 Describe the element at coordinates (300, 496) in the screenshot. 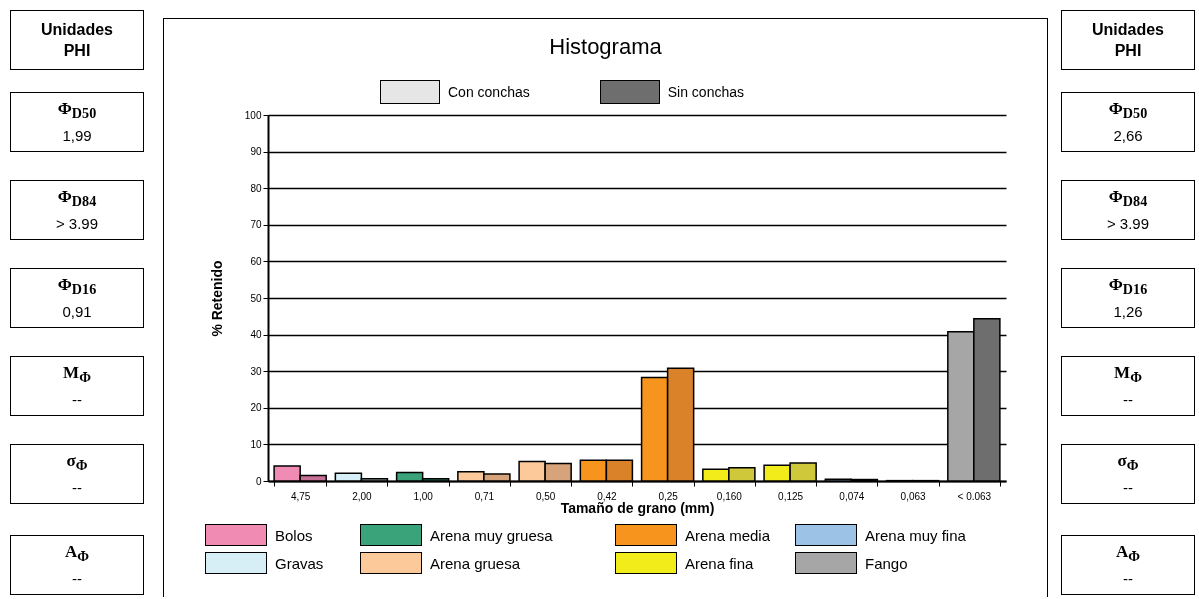

I see `x-tick-label: 4,75` at that location.